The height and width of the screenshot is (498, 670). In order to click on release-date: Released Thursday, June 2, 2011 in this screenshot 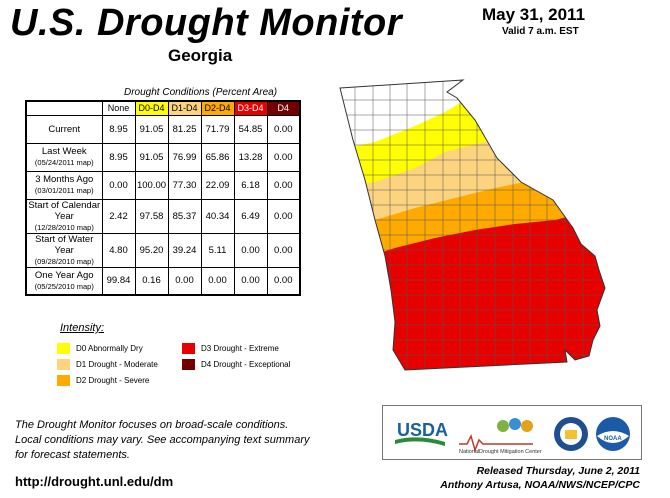, I will do `click(558, 471)`.